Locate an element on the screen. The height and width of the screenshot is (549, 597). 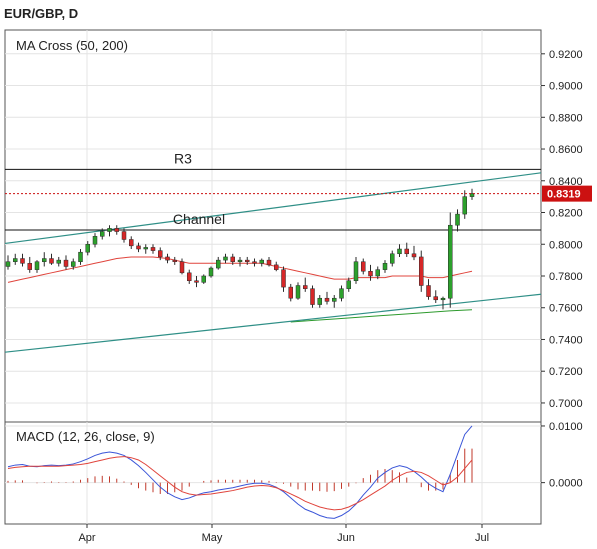
price-chart-title: MA Cross (50, 200) is located at coordinates (72, 45).